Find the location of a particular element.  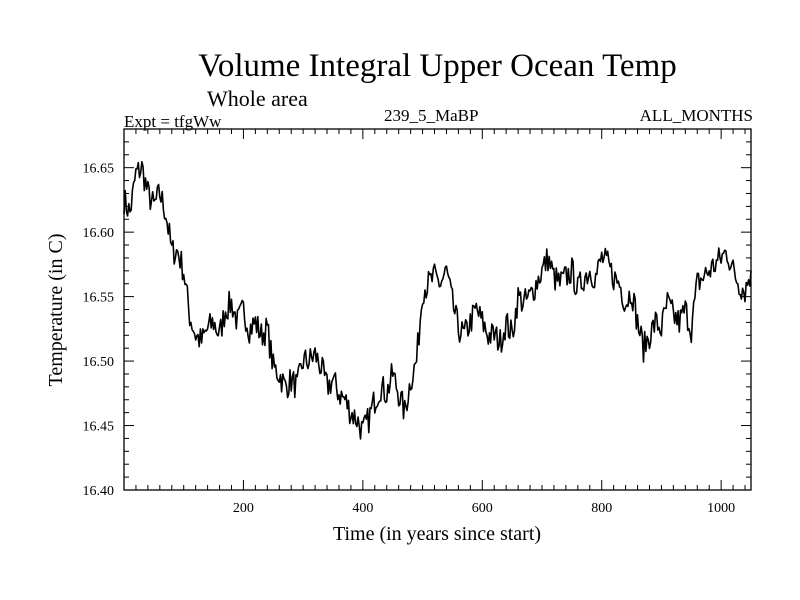

chart-title: Volume Integral Upper Ocean Temp is located at coordinates (437, 66).